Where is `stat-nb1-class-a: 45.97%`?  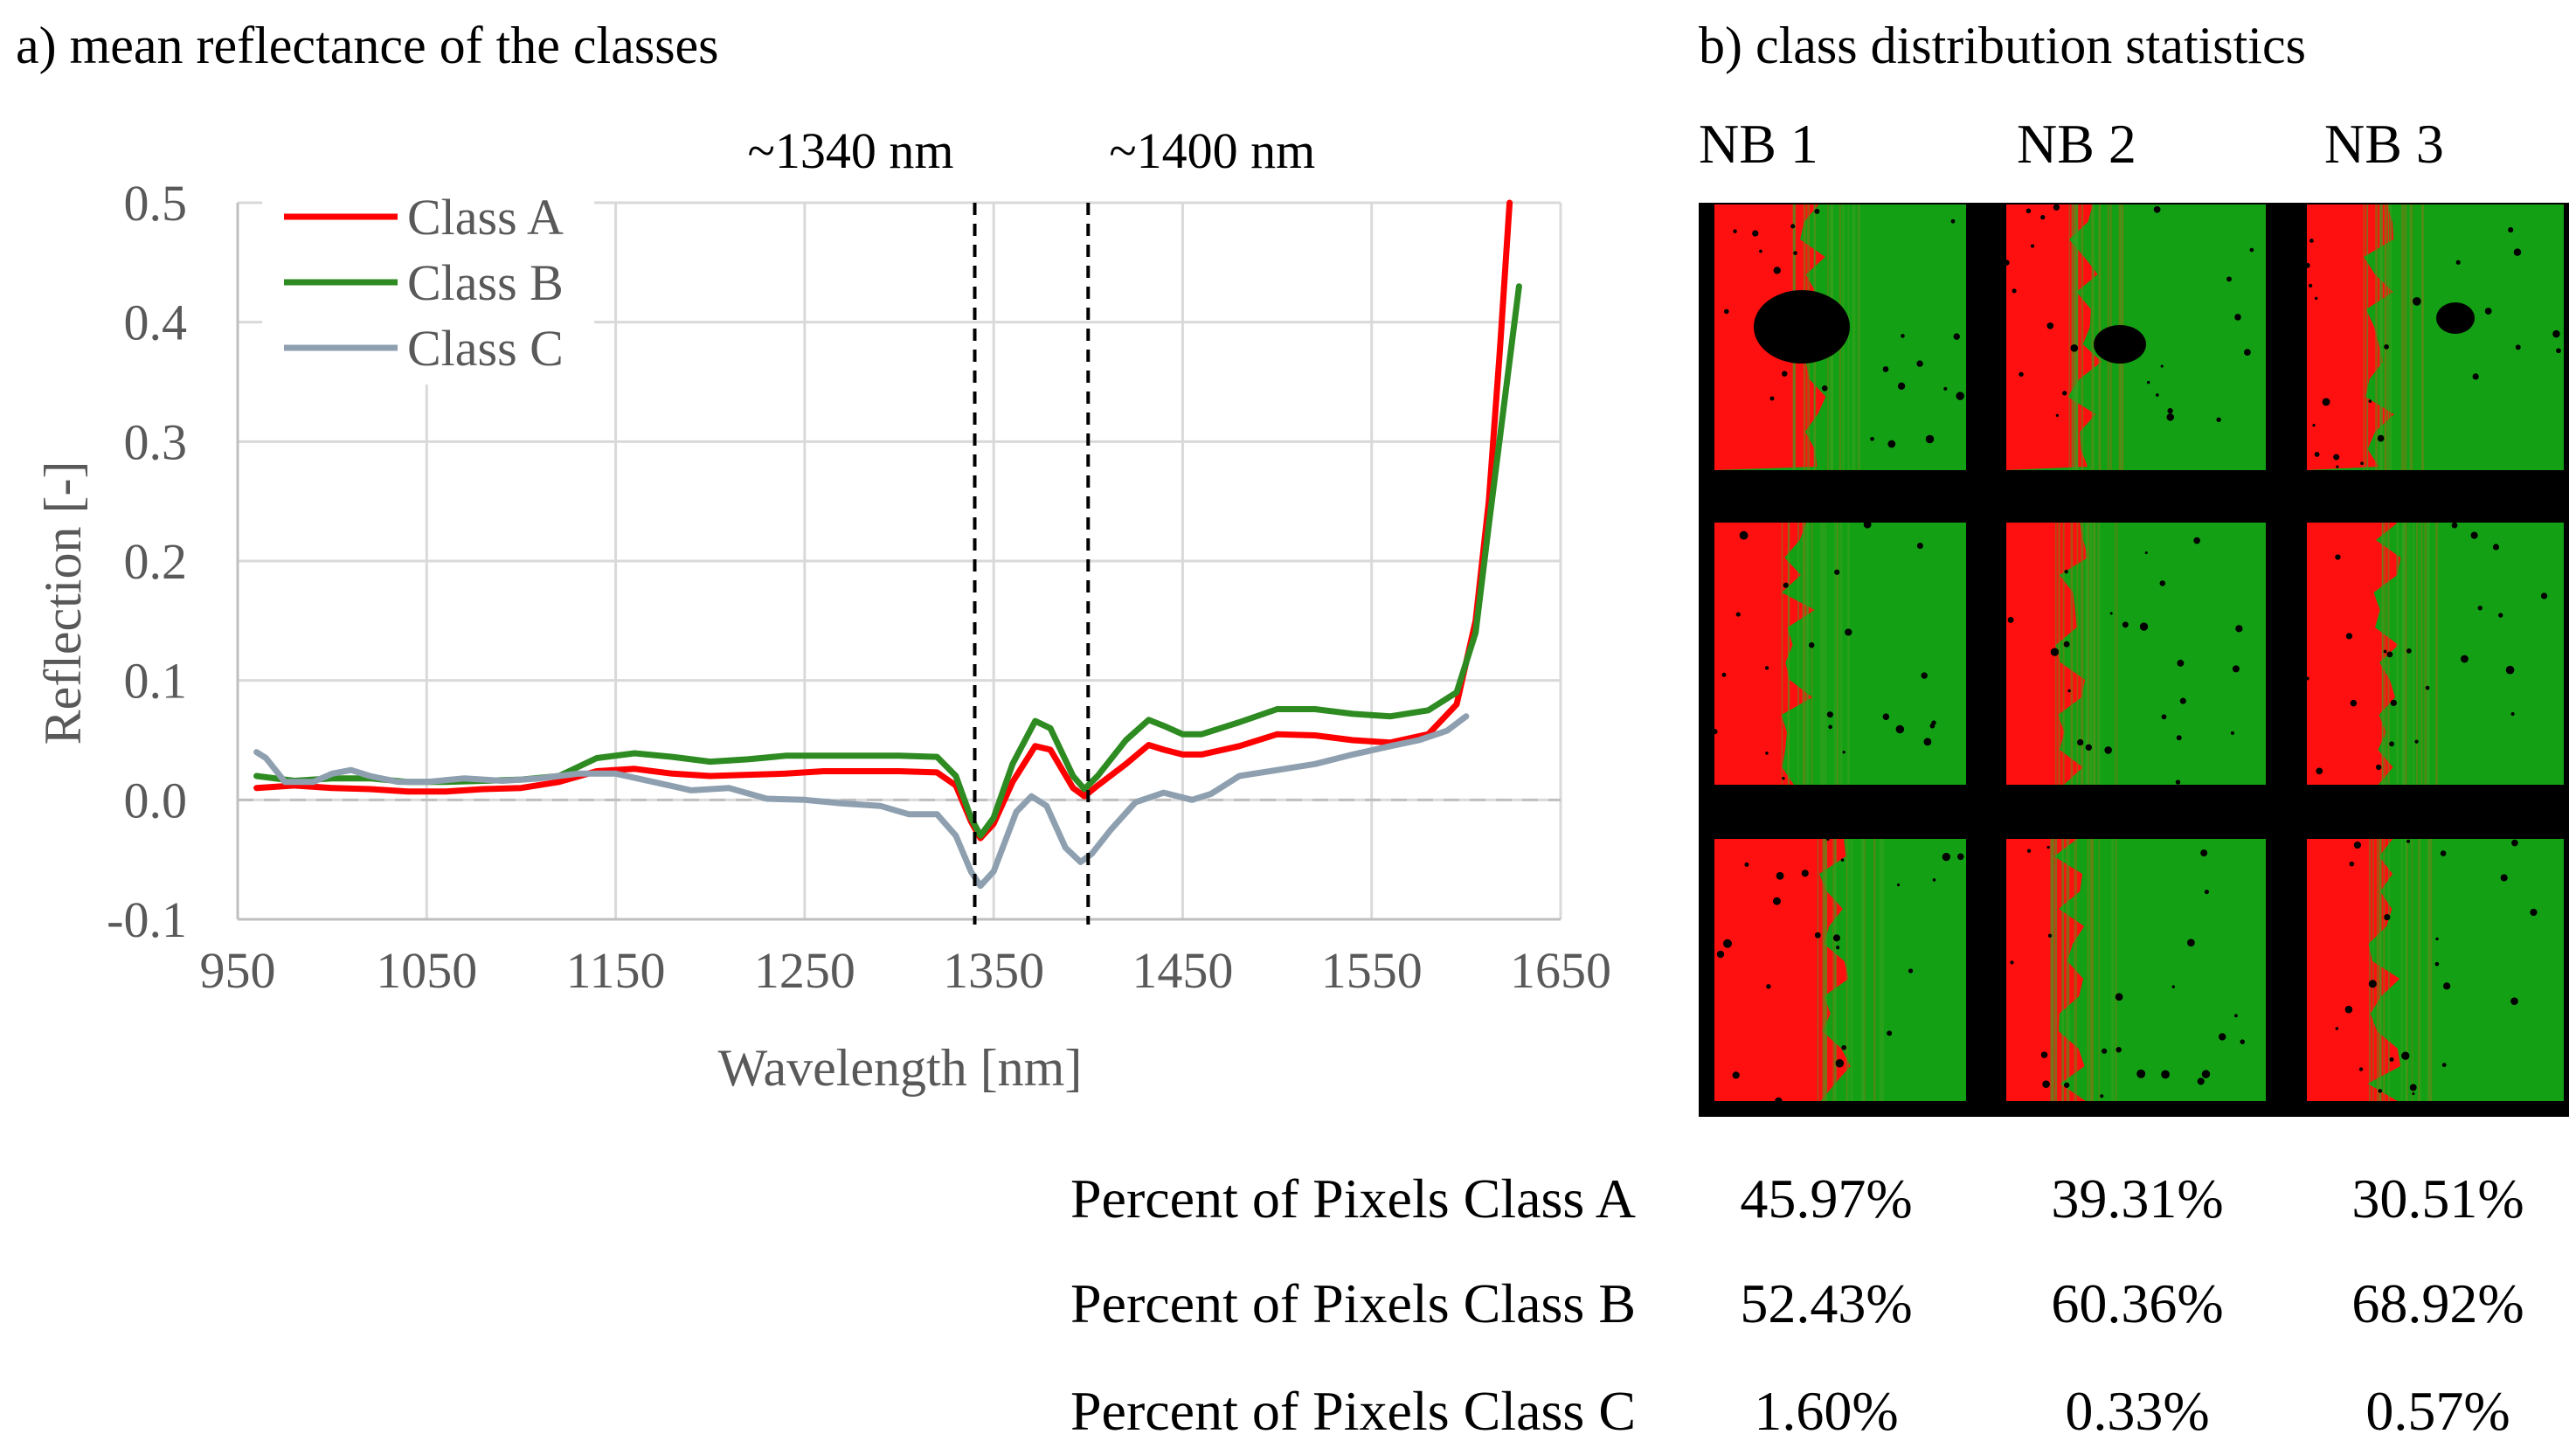 stat-nb1-class-a: 45.97% is located at coordinates (1826, 1198).